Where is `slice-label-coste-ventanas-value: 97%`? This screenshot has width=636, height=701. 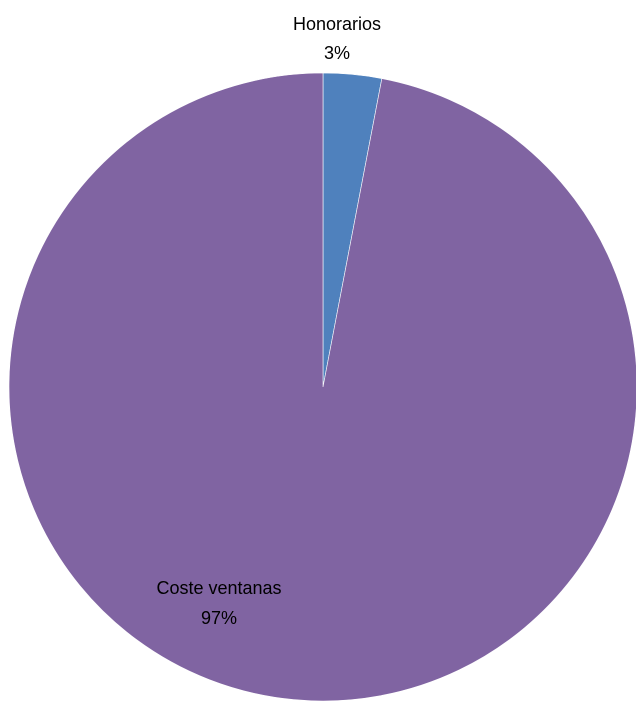 slice-label-coste-ventanas-value: 97% is located at coordinates (219, 618).